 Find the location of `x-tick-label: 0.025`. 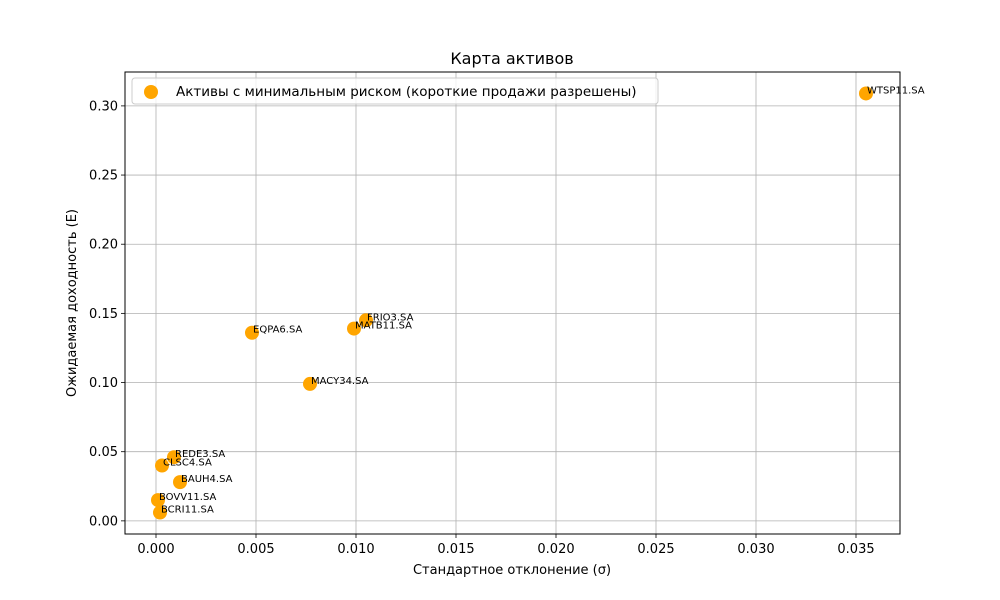

x-tick-label: 0.025 is located at coordinates (655, 549).